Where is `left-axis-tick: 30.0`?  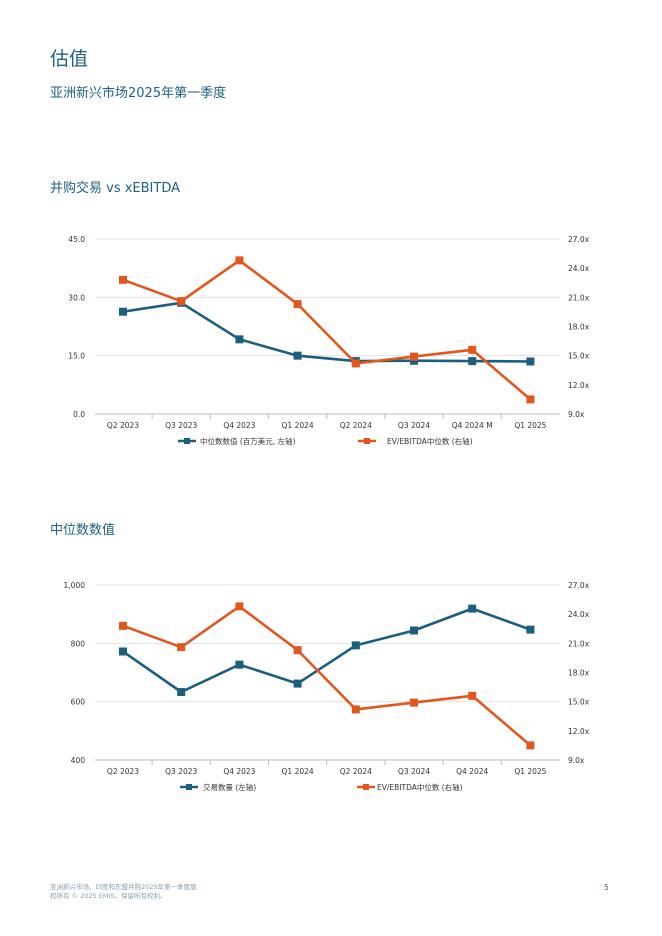 left-axis-tick: 30.0 is located at coordinates (76, 297).